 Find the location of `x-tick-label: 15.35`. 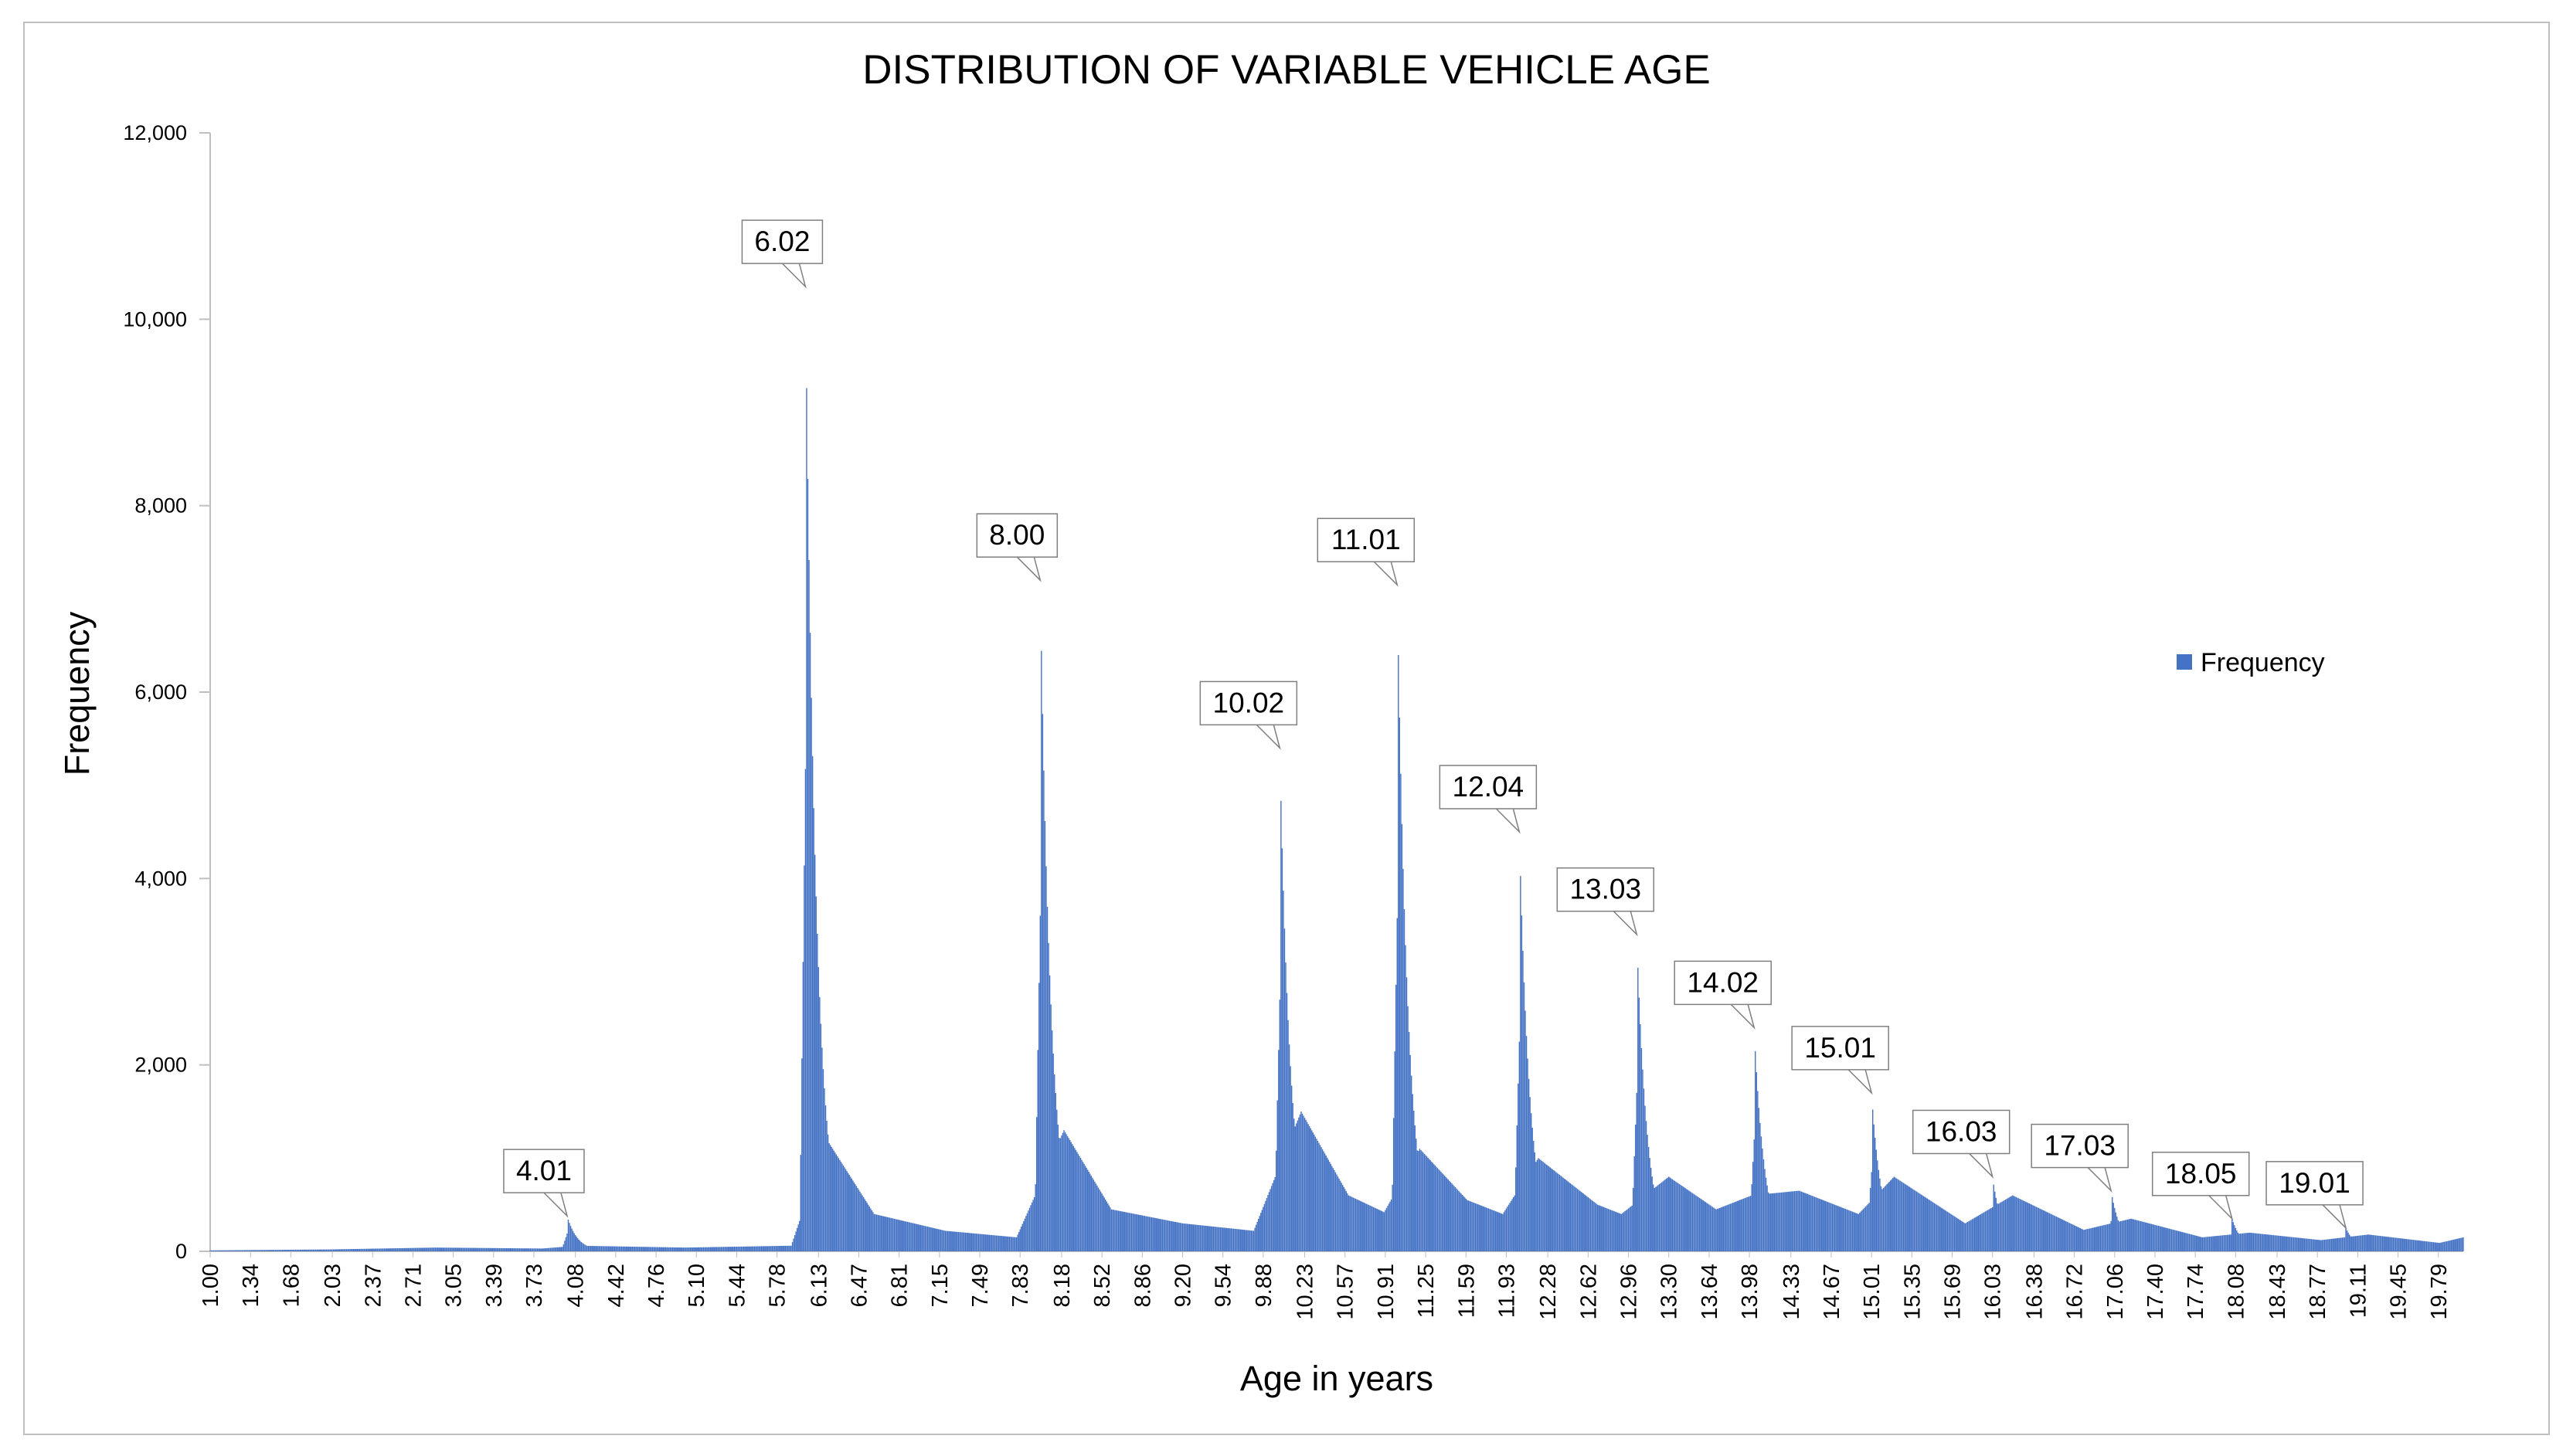

x-tick-label: 15.35 is located at coordinates (1912, 1292).